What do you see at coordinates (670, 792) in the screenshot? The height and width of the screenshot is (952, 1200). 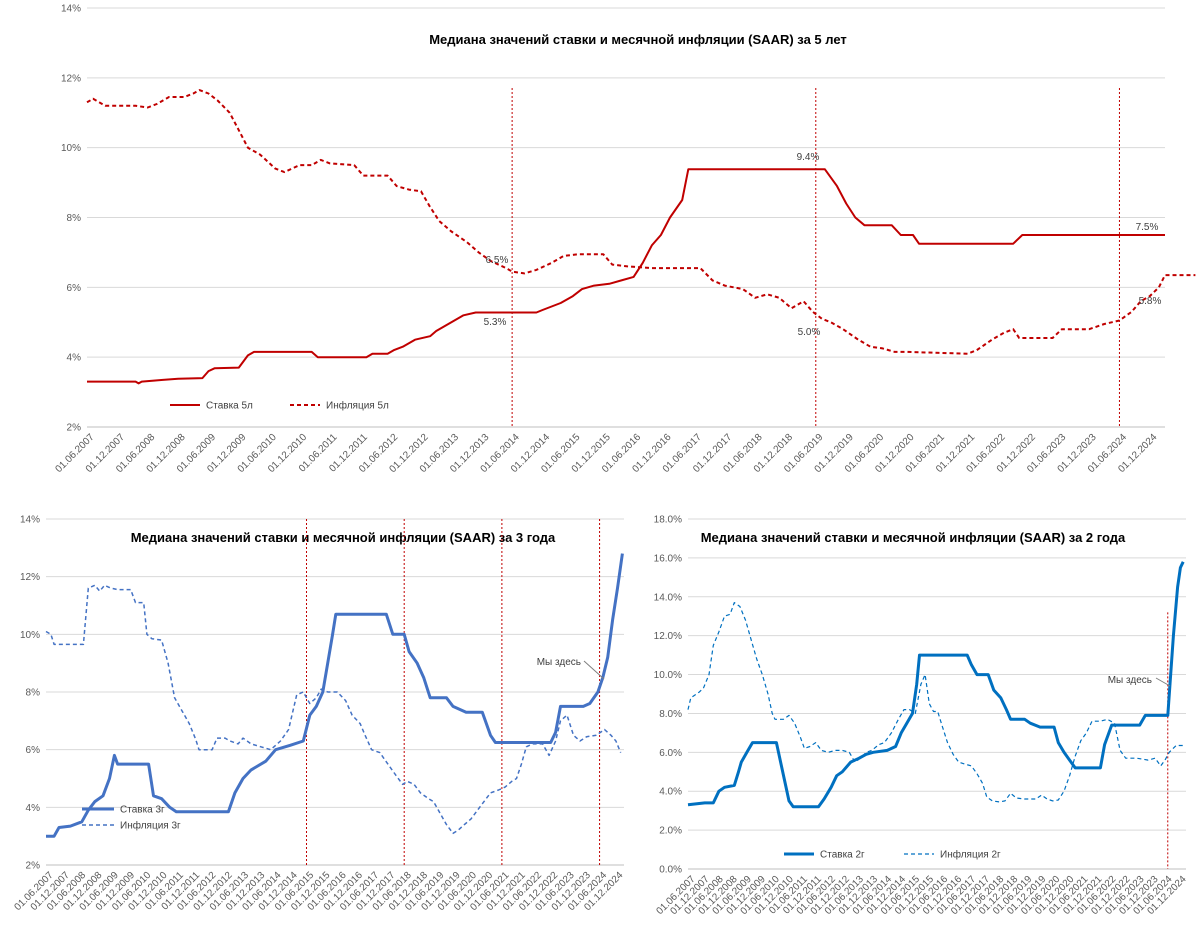 I see `y-tick-label: 4.0%` at bounding box center [670, 792].